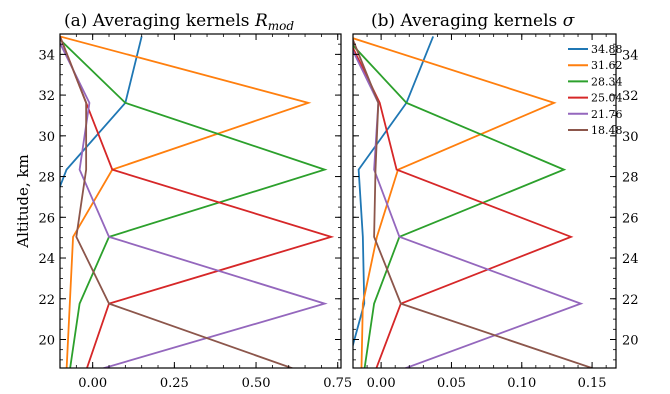  Describe the element at coordinates (23, 201) in the screenshot. I see `y-axis-label: Altitude, km` at that location.